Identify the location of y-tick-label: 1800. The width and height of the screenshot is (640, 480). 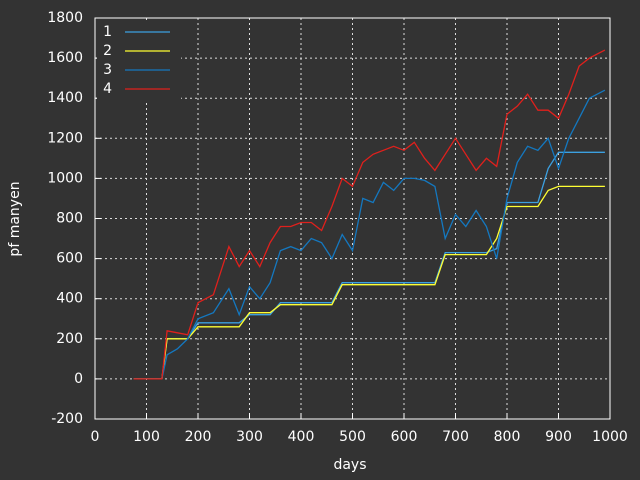
(65, 18).